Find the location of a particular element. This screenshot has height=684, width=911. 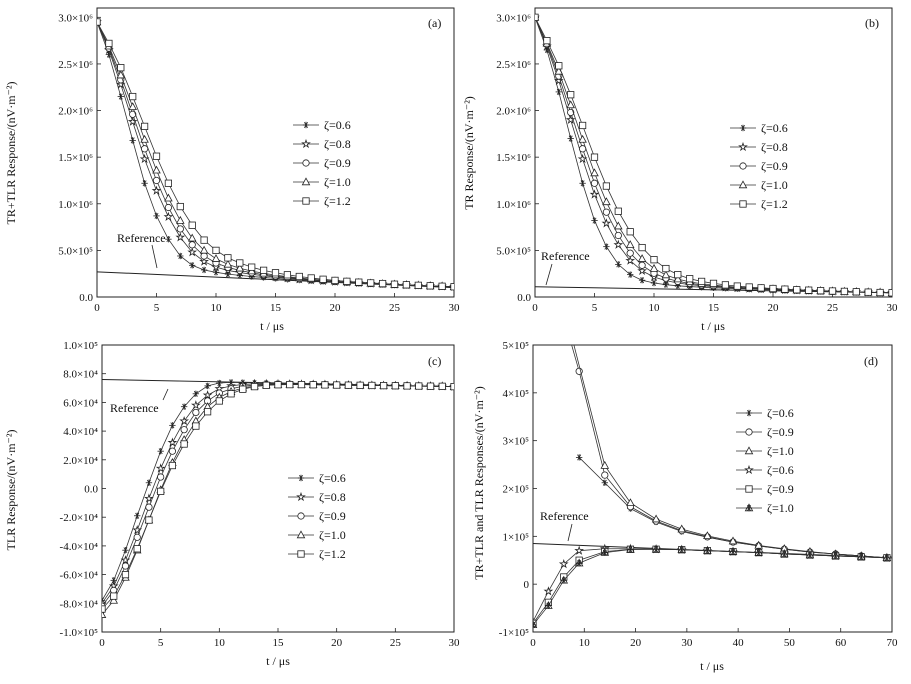

panel-a-xtick-label: 5 is located at coordinates (157, 308).